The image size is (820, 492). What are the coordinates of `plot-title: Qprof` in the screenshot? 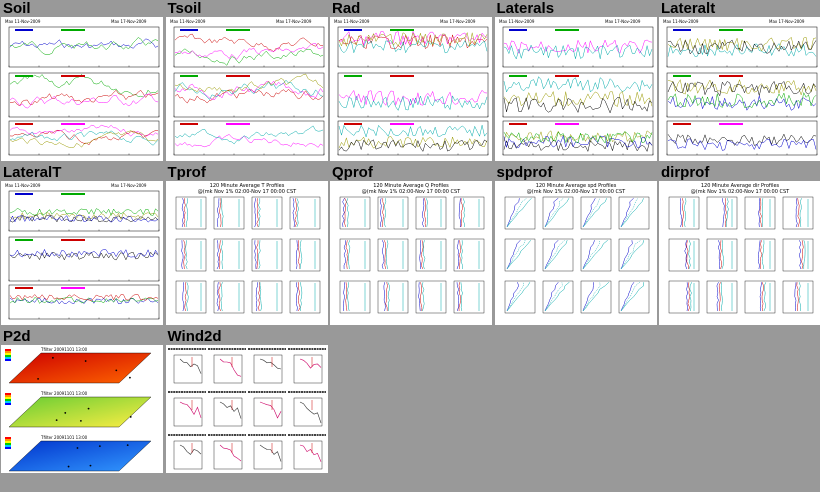 It's located at (352, 172).